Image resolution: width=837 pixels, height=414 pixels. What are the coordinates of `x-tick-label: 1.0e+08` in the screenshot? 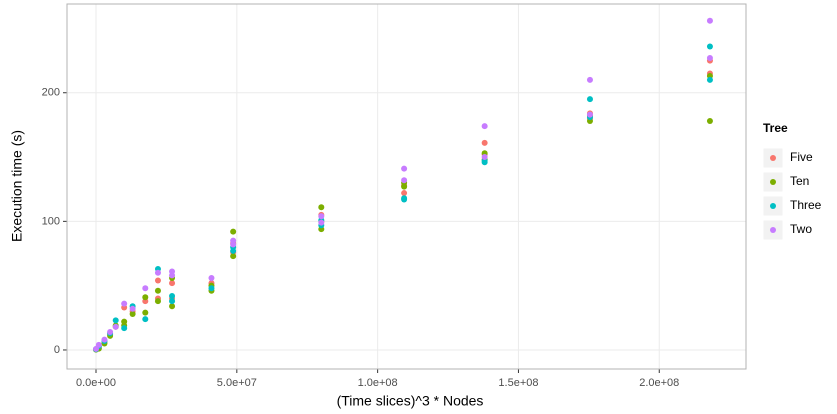 It's located at (378, 383).